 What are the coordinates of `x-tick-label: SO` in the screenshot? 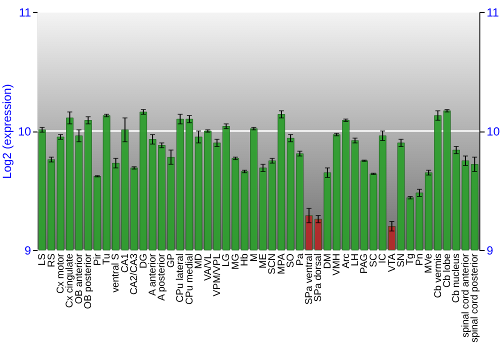 It's located at (291, 260).